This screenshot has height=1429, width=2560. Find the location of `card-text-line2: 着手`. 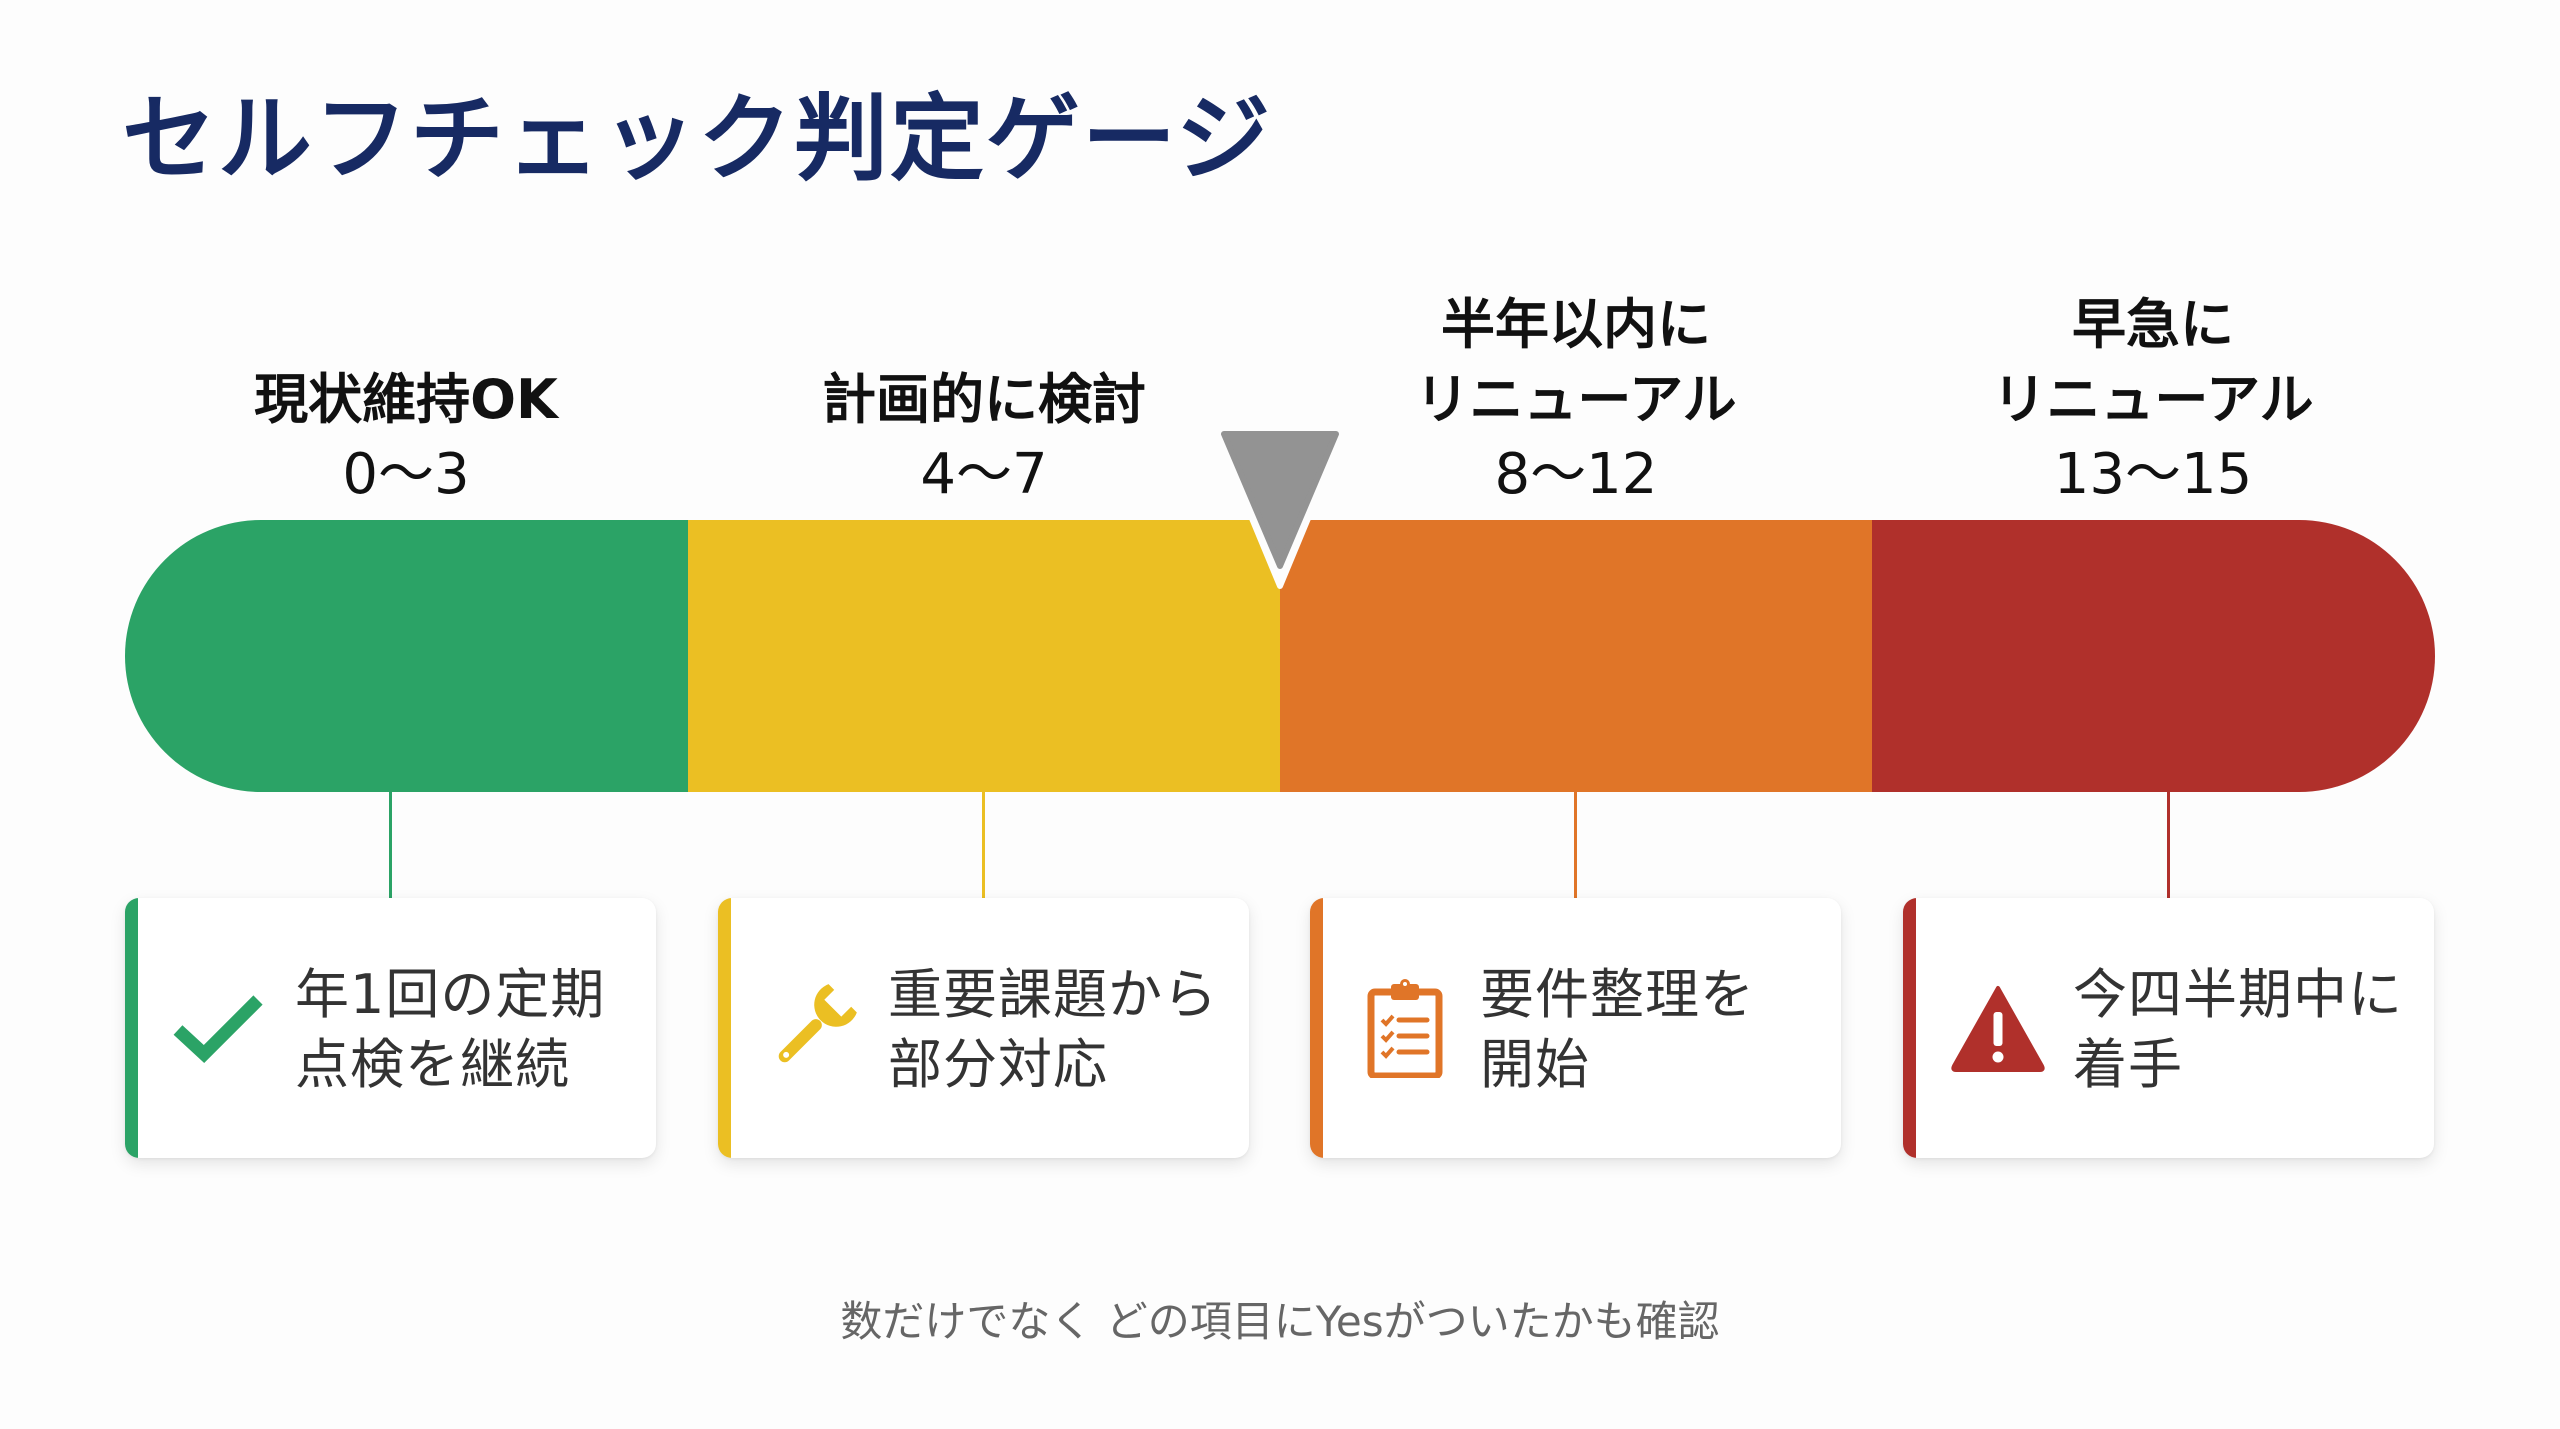

card-text-line2: 着手 is located at coordinates (2128, 1064).